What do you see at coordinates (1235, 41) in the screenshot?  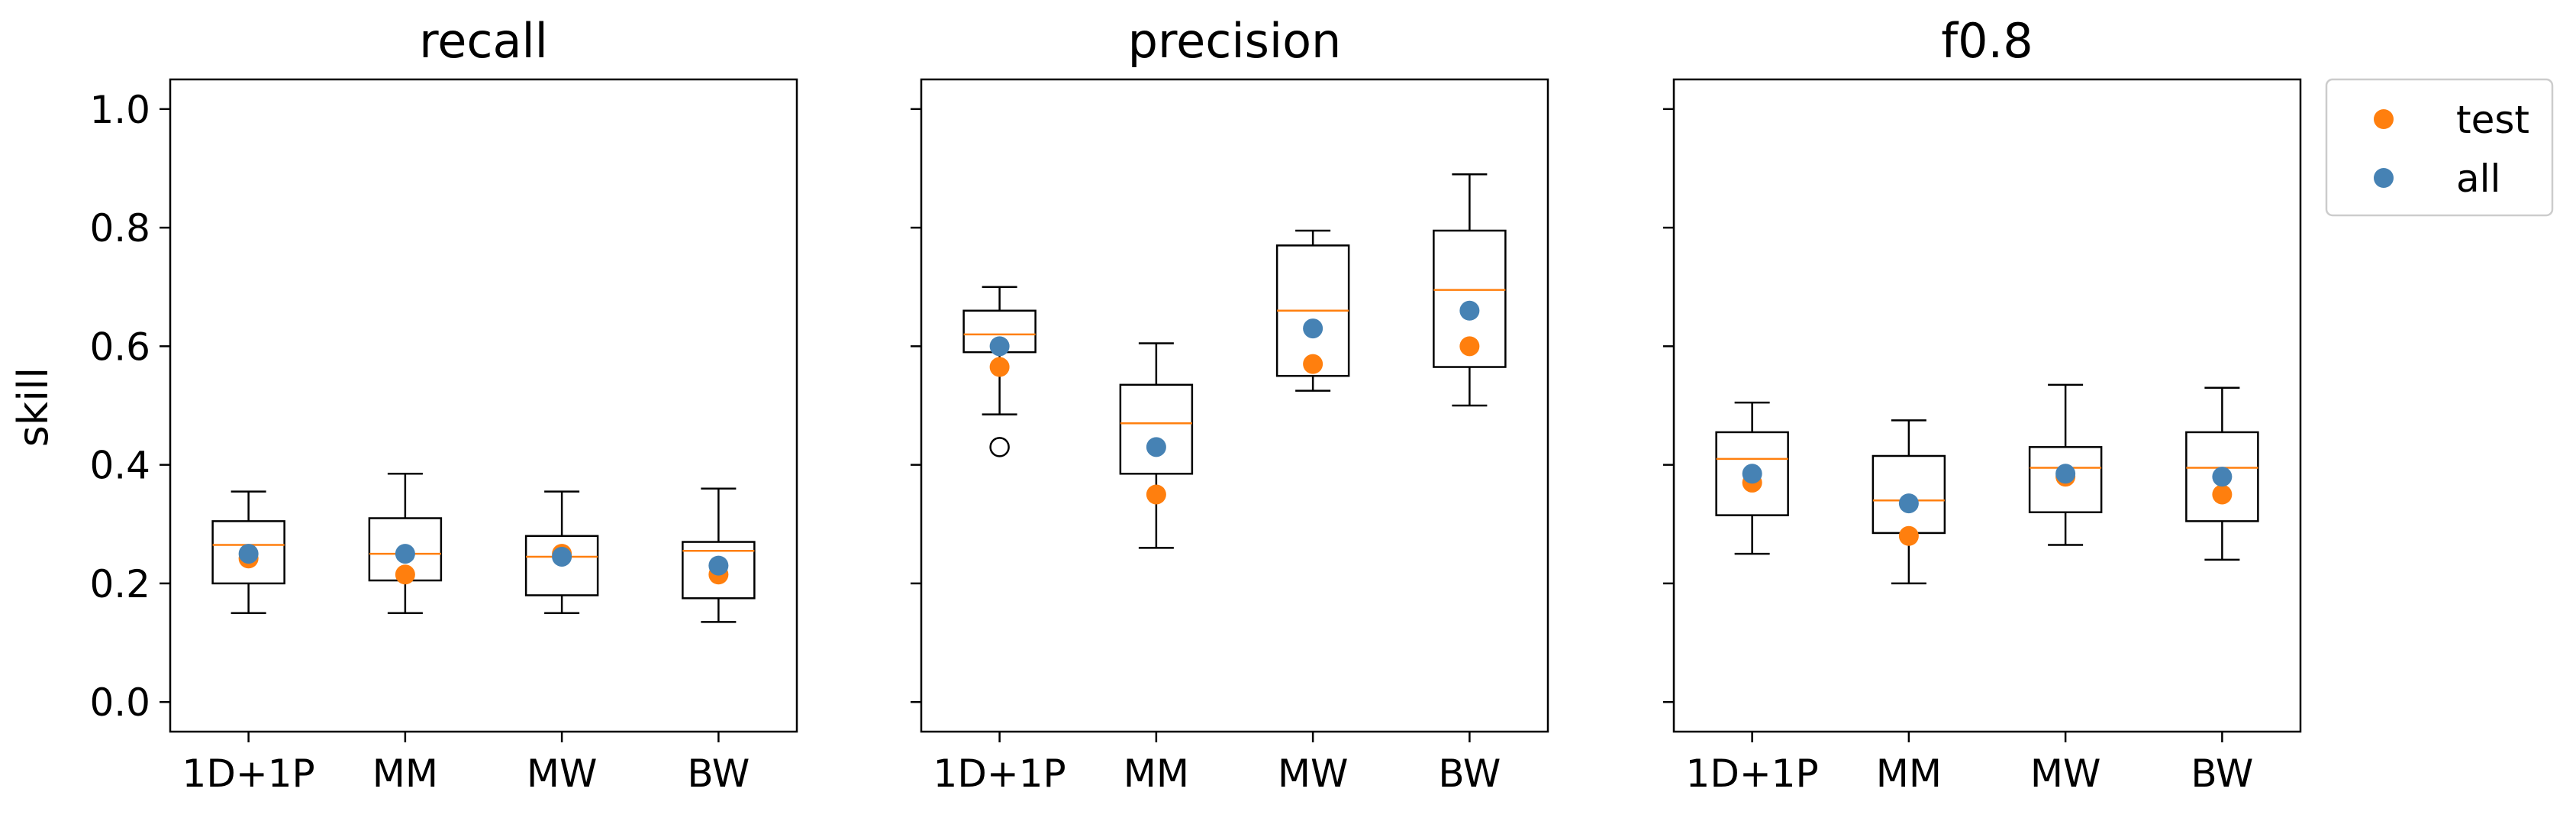 I see `panel-2-title: precision` at bounding box center [1235, 41].